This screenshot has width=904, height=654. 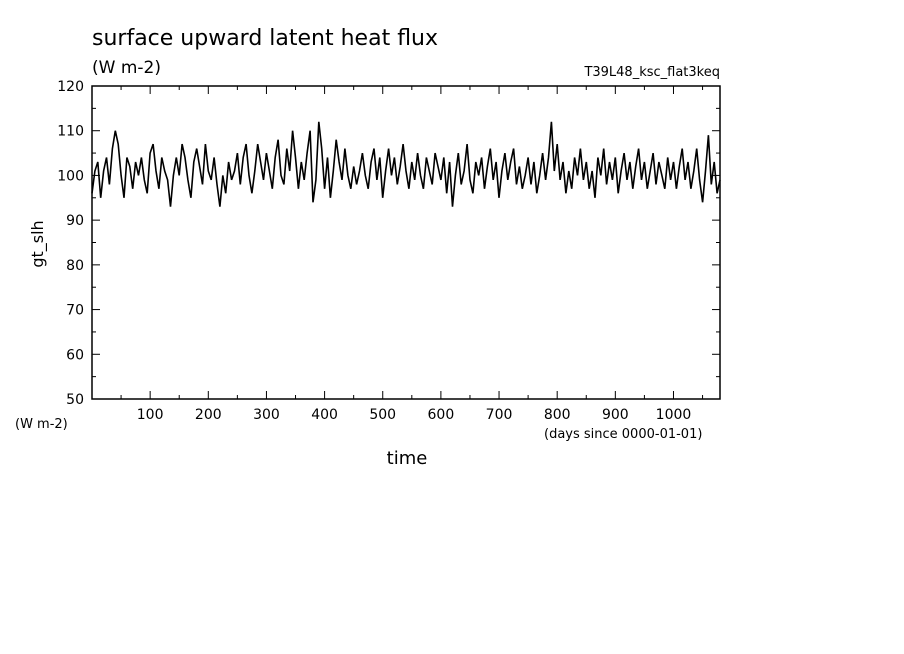 What do you see at coordinates (70, 176) in the screenshot?
I see `y-tick-label: 100` at bounding box center [70, 176].